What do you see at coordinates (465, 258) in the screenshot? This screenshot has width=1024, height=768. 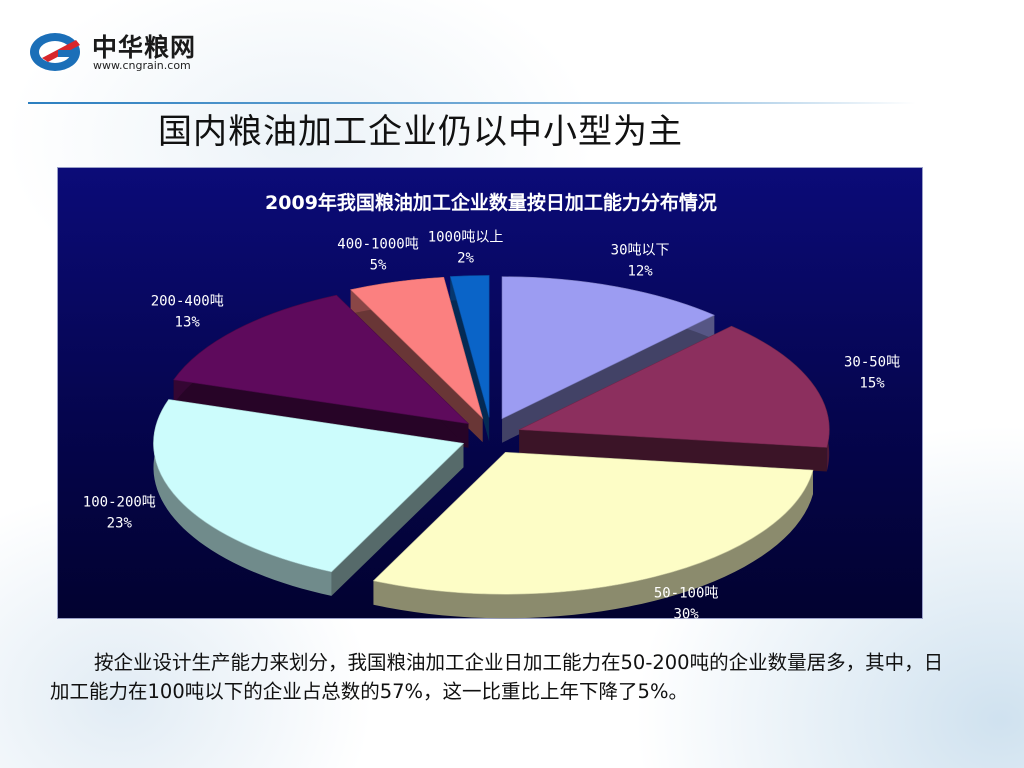 I see `pie-label-value-6: 2%` at bounding box center [465, 258].